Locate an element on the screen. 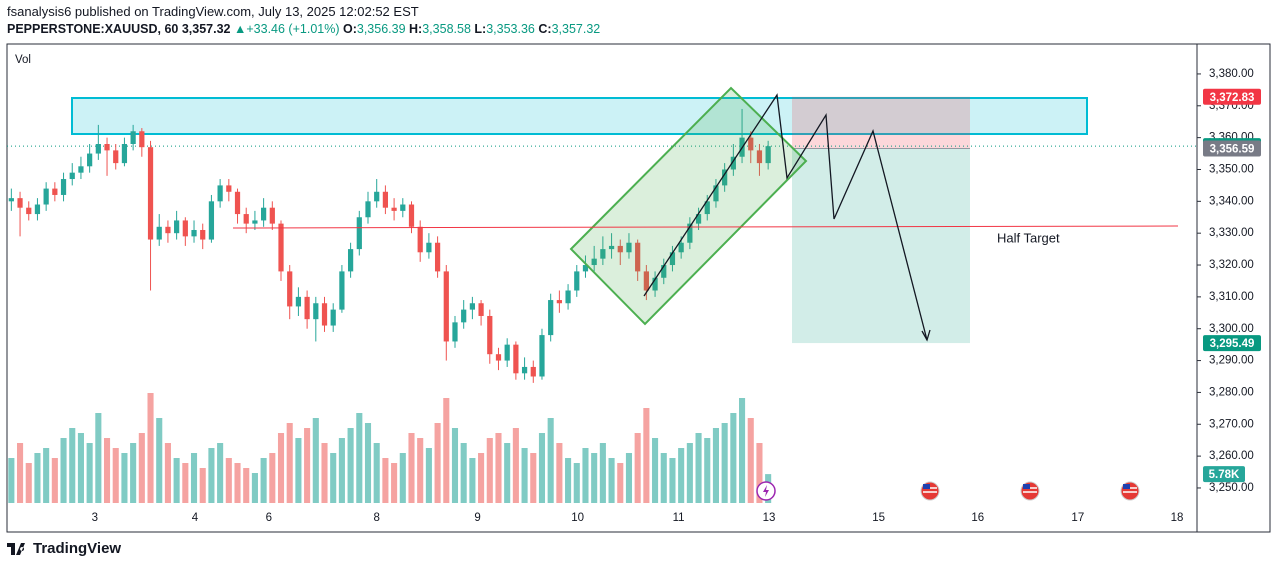  ohlc-key: L: is located at coordinates (480, 29).